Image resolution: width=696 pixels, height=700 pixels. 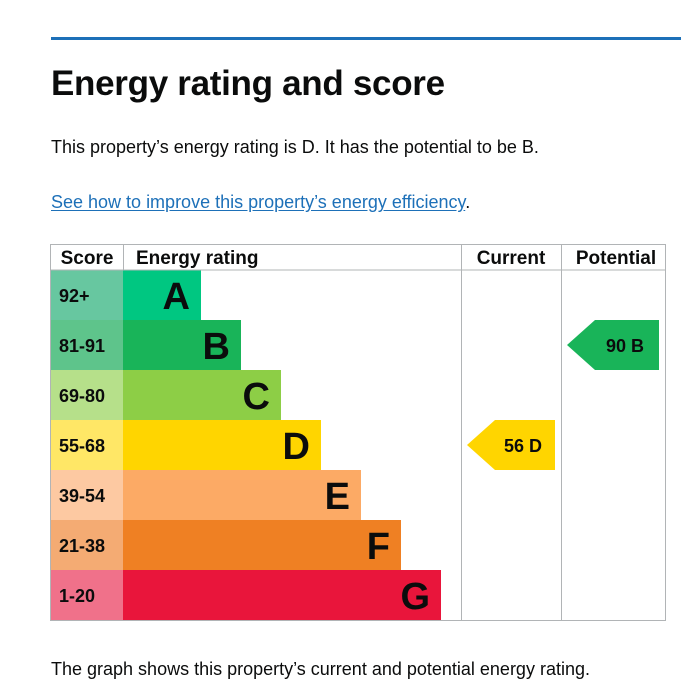 What do you see at coordinates (82, 546) in the screenshot?
I see `score-range-f: 21-38` at bounding box center [82, 546].